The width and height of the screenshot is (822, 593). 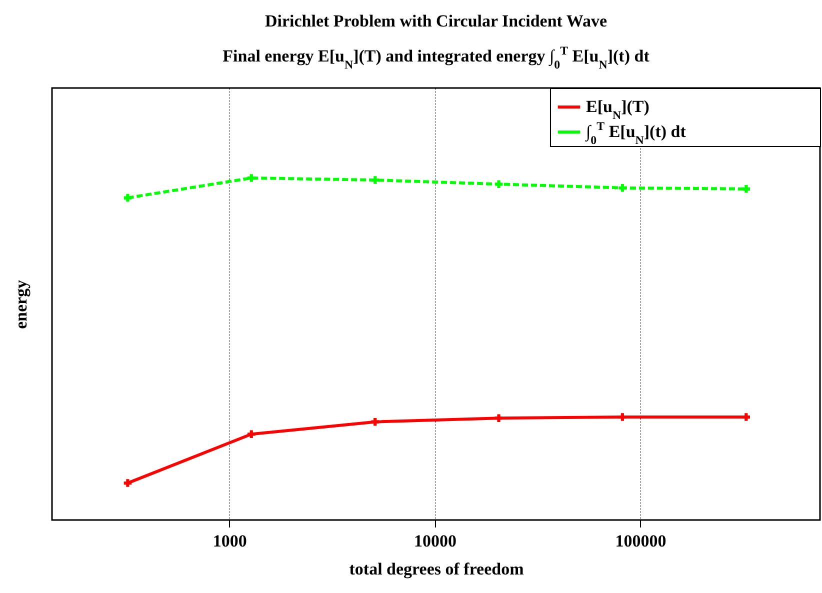 What do you see at coordinates (635, 133) in the screenshot?
I see `legend-label: ∫$_{0}$$^{T}$ E[u$_{N}$](t) dt` at bounding box center [635, 133].